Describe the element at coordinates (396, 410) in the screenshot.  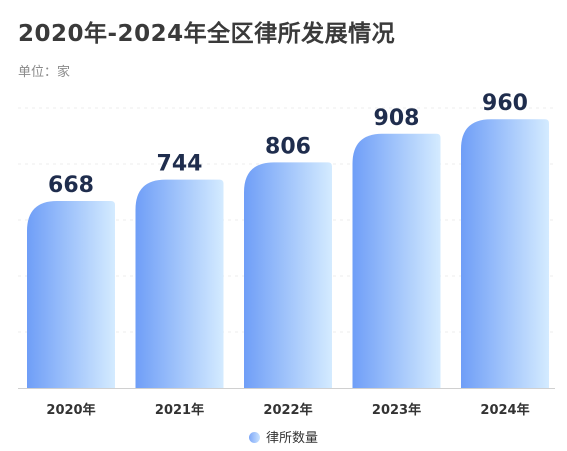
I see `x-tick-label: 2023年` at that location.